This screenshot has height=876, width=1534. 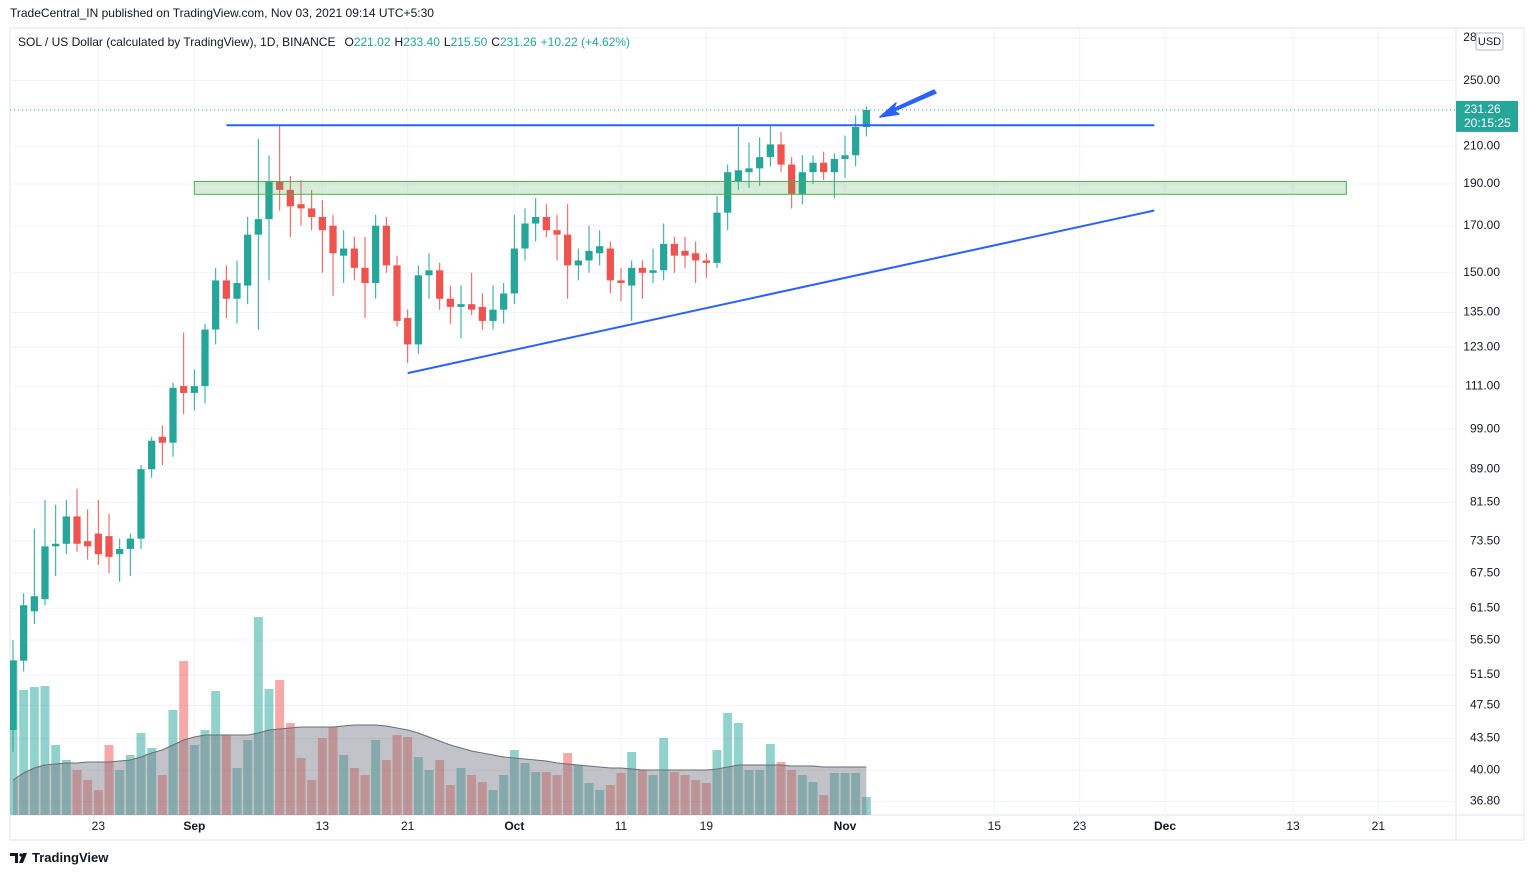 I want to click on y-tick-label: 250.00, so click(x=1481, y=80).